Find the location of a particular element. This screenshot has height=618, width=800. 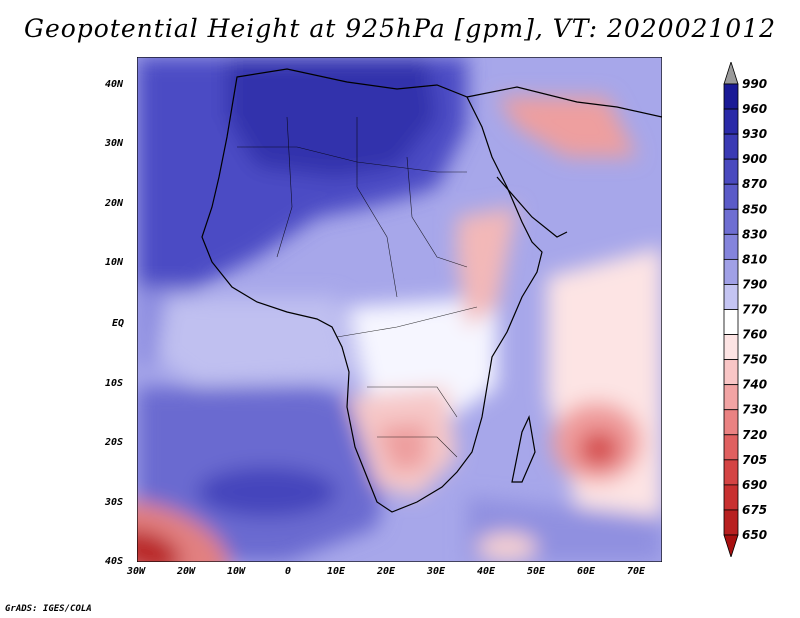

colorbar-top-arrow is located at coordinates (731, 73).